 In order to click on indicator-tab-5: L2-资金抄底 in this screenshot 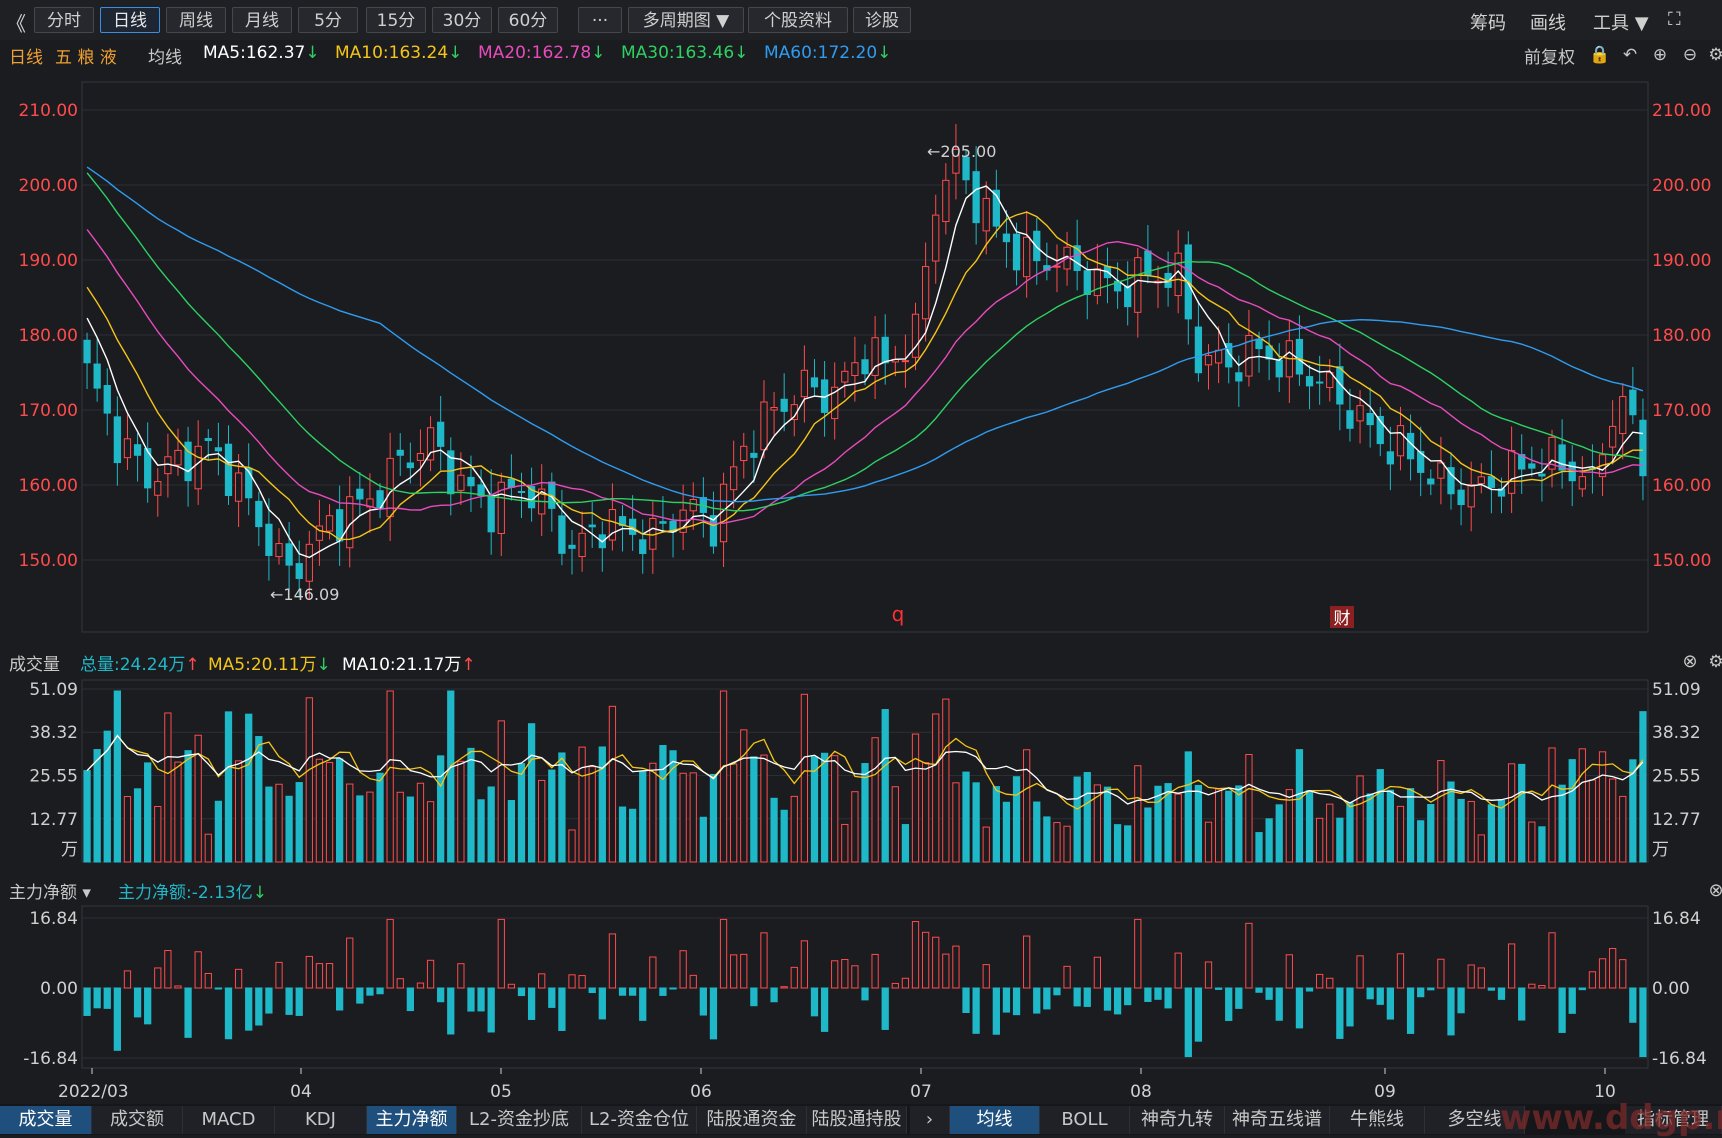, I will do `click(519, 1120)`.